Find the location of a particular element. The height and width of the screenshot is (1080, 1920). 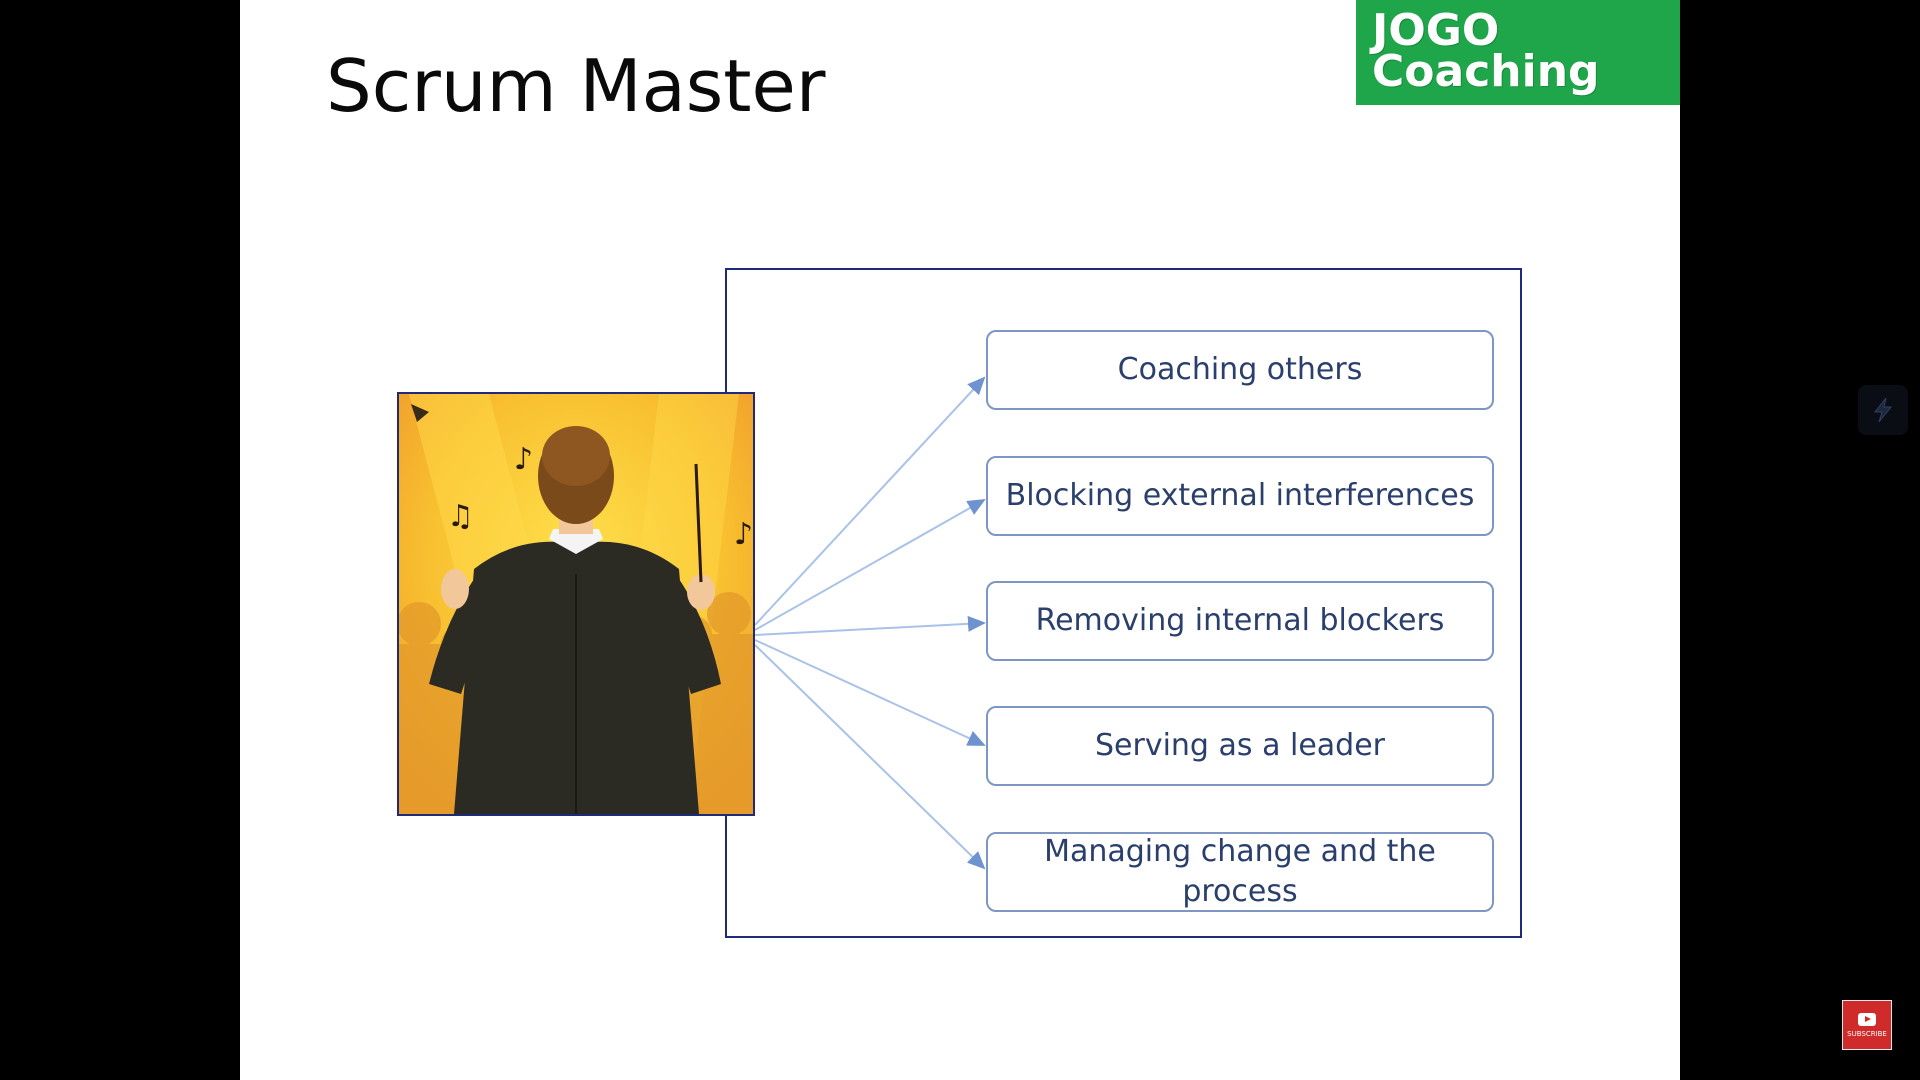

side-widget-button is located at coordinates (1883, 410).